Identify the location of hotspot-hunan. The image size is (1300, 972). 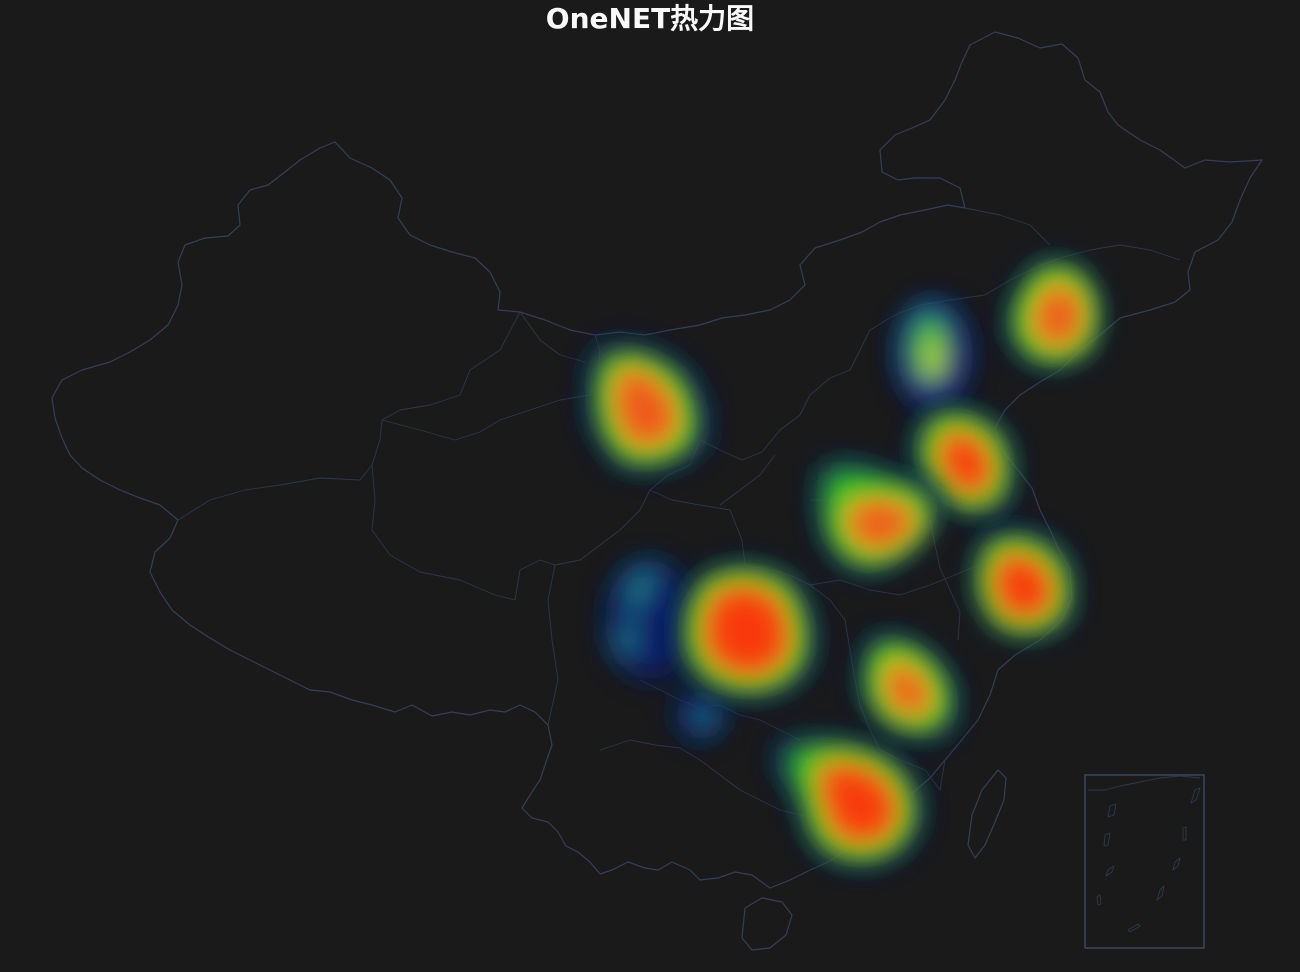
(908, 686).